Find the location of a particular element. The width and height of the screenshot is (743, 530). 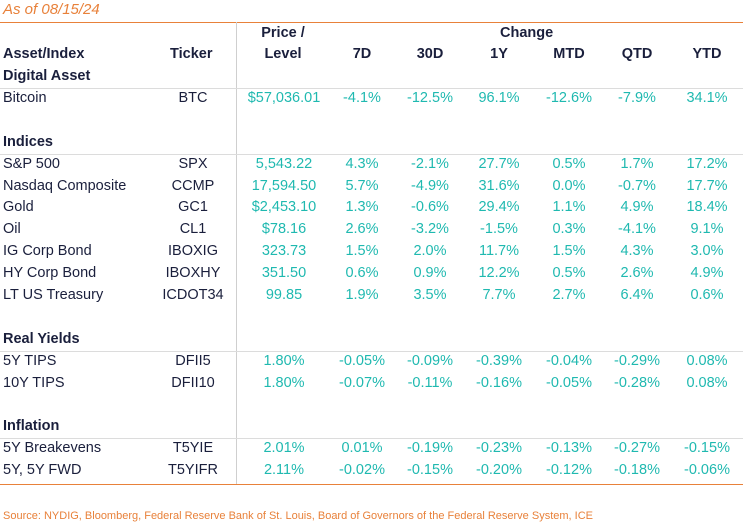

row-change-30d: -0.15% is located at coordinates (430, 470).